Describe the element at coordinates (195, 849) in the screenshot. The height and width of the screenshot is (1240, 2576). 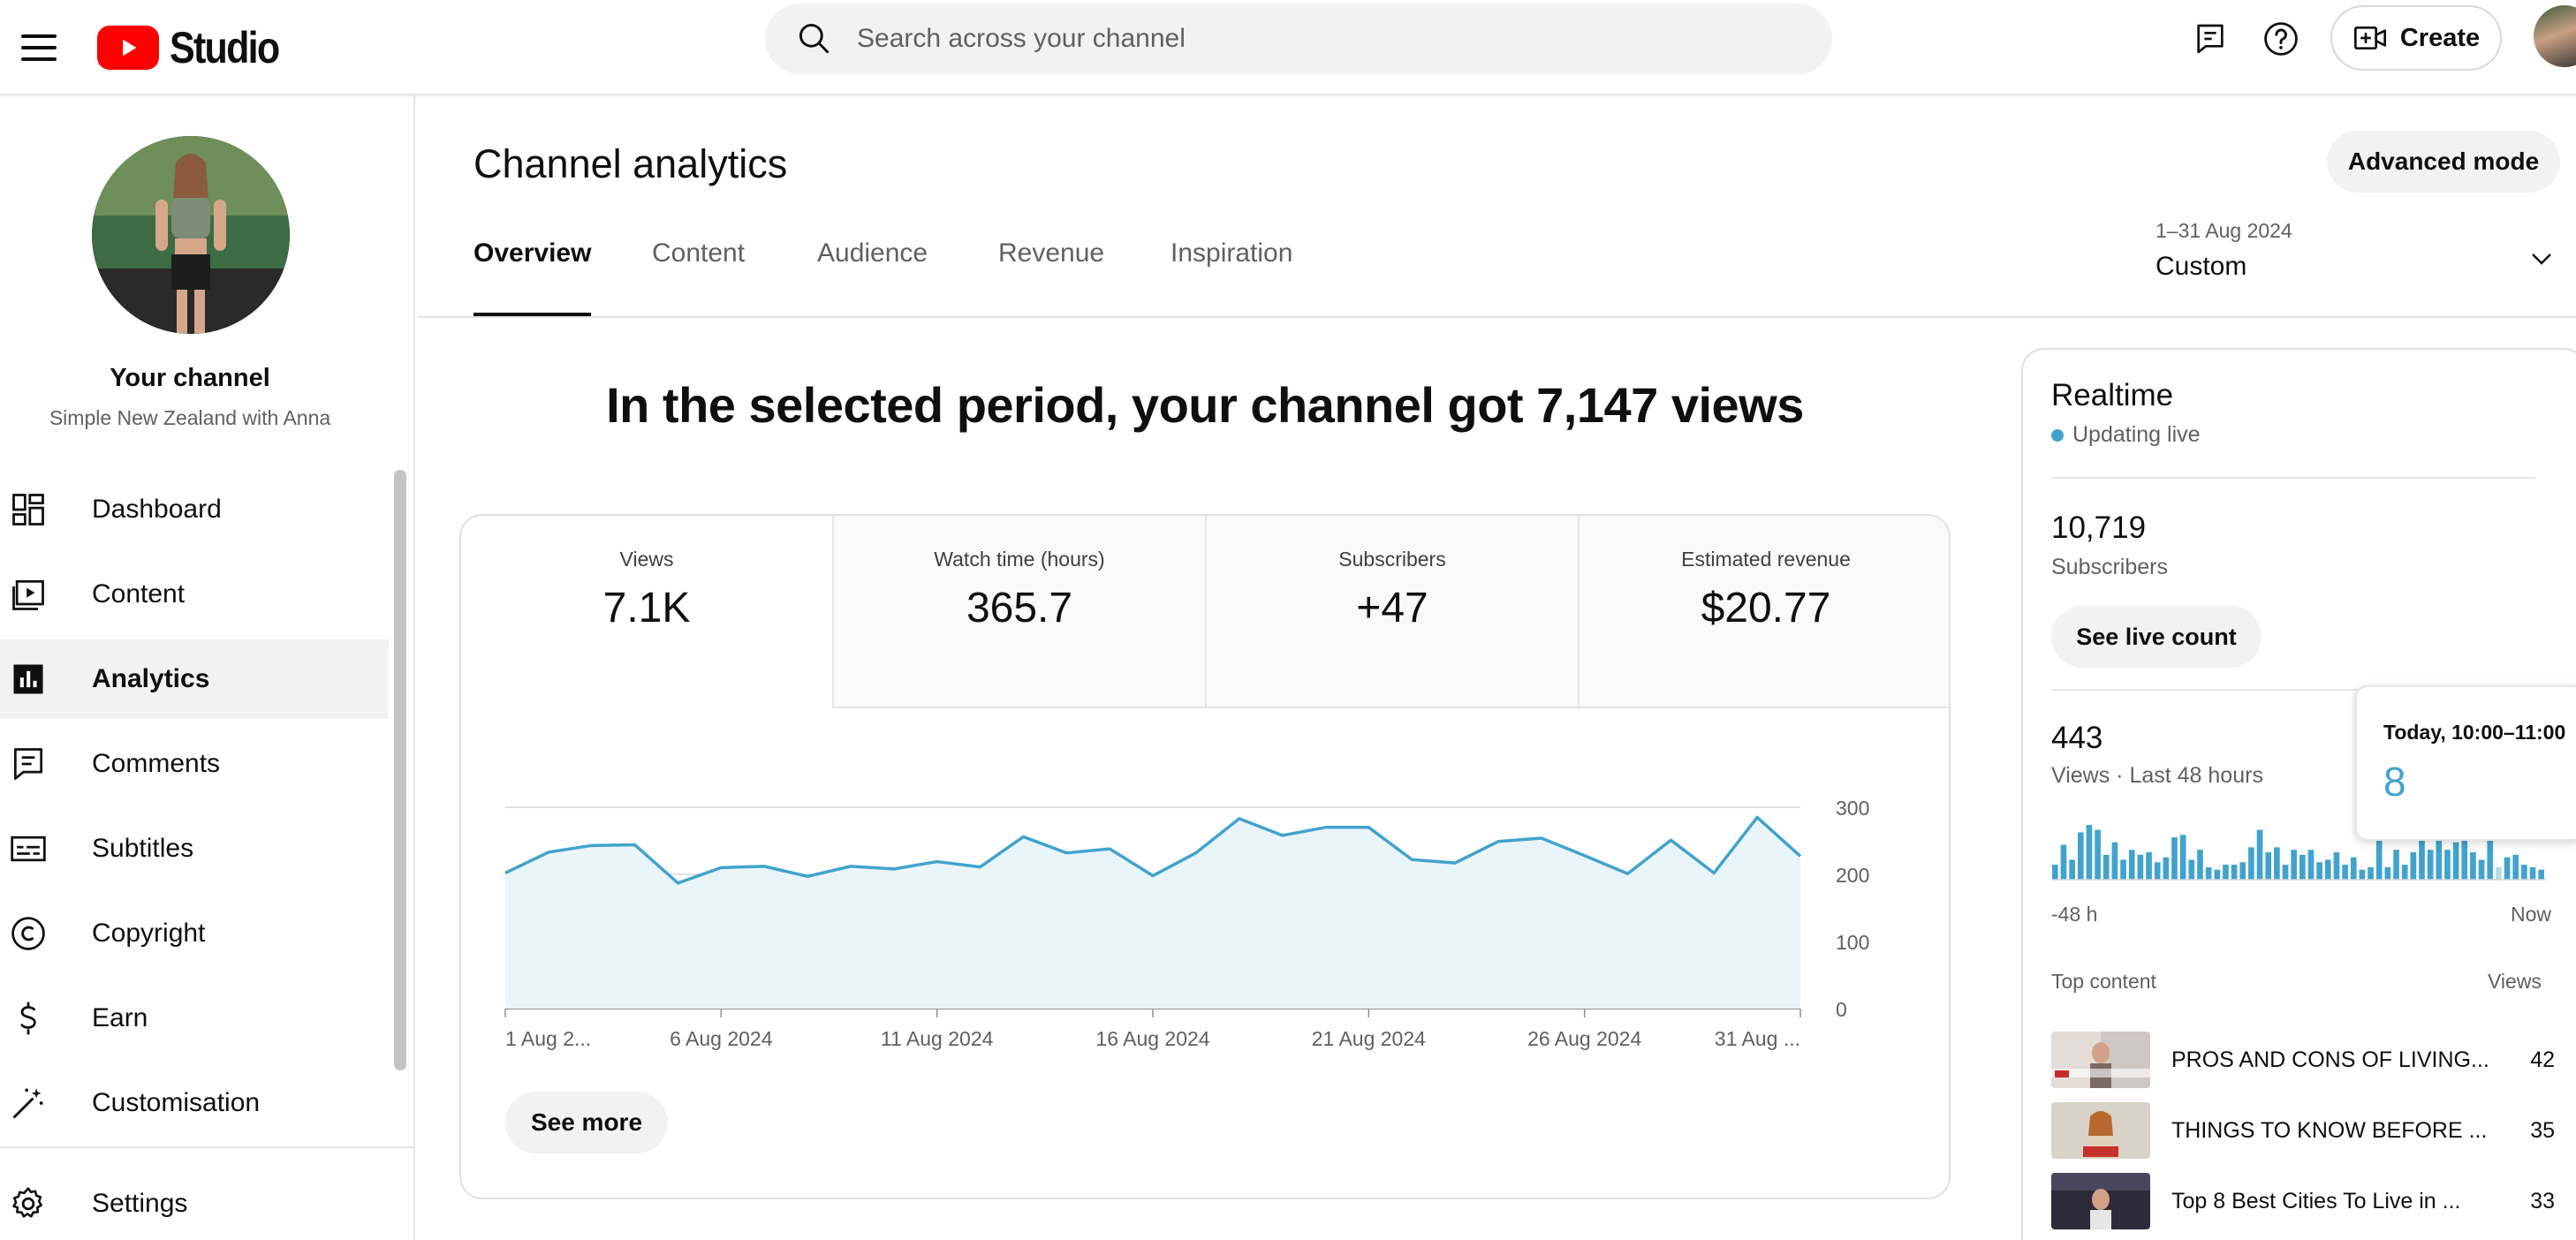
I see `sidebar-item-subtitles: Subtitles` at that location.